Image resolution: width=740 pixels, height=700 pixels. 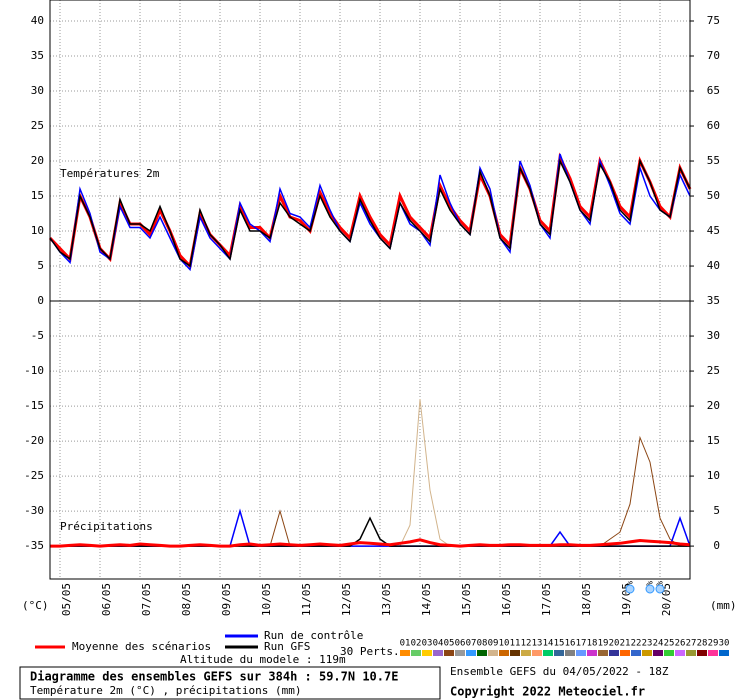 I want to click on pert-number: 08, so click(x=482, y=644).